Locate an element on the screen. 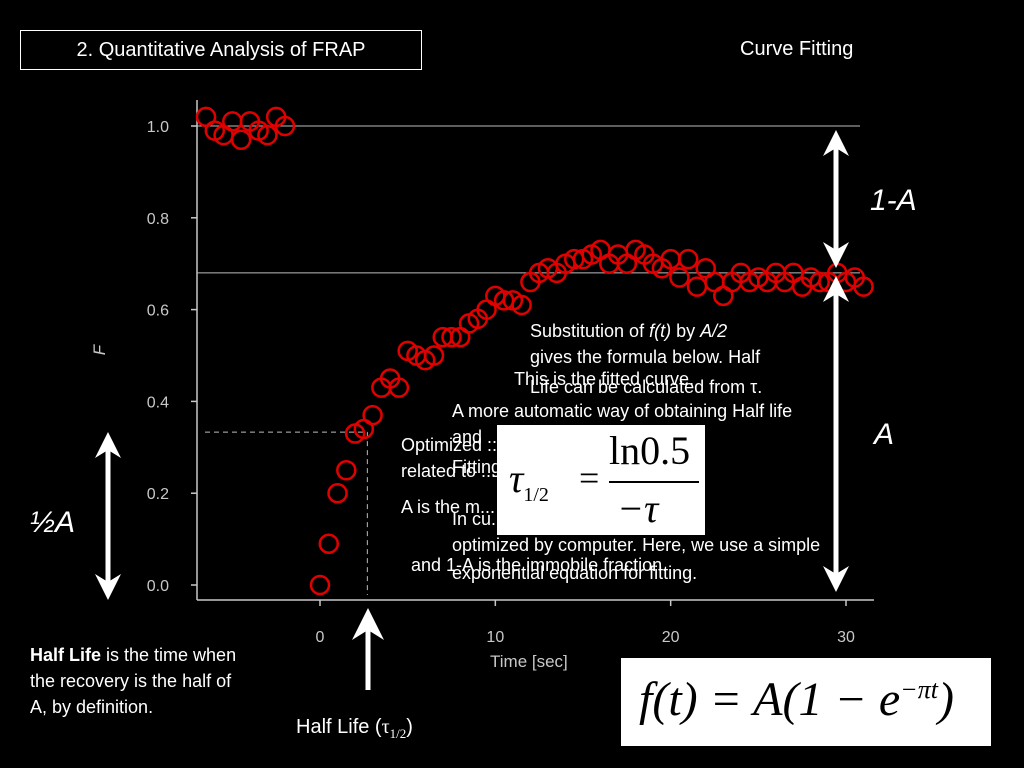 The height and width of the screenshot is (768, 1024). substitution-line-1: Substitution of f(t) by A/2 is located at coordinates (629, 331).